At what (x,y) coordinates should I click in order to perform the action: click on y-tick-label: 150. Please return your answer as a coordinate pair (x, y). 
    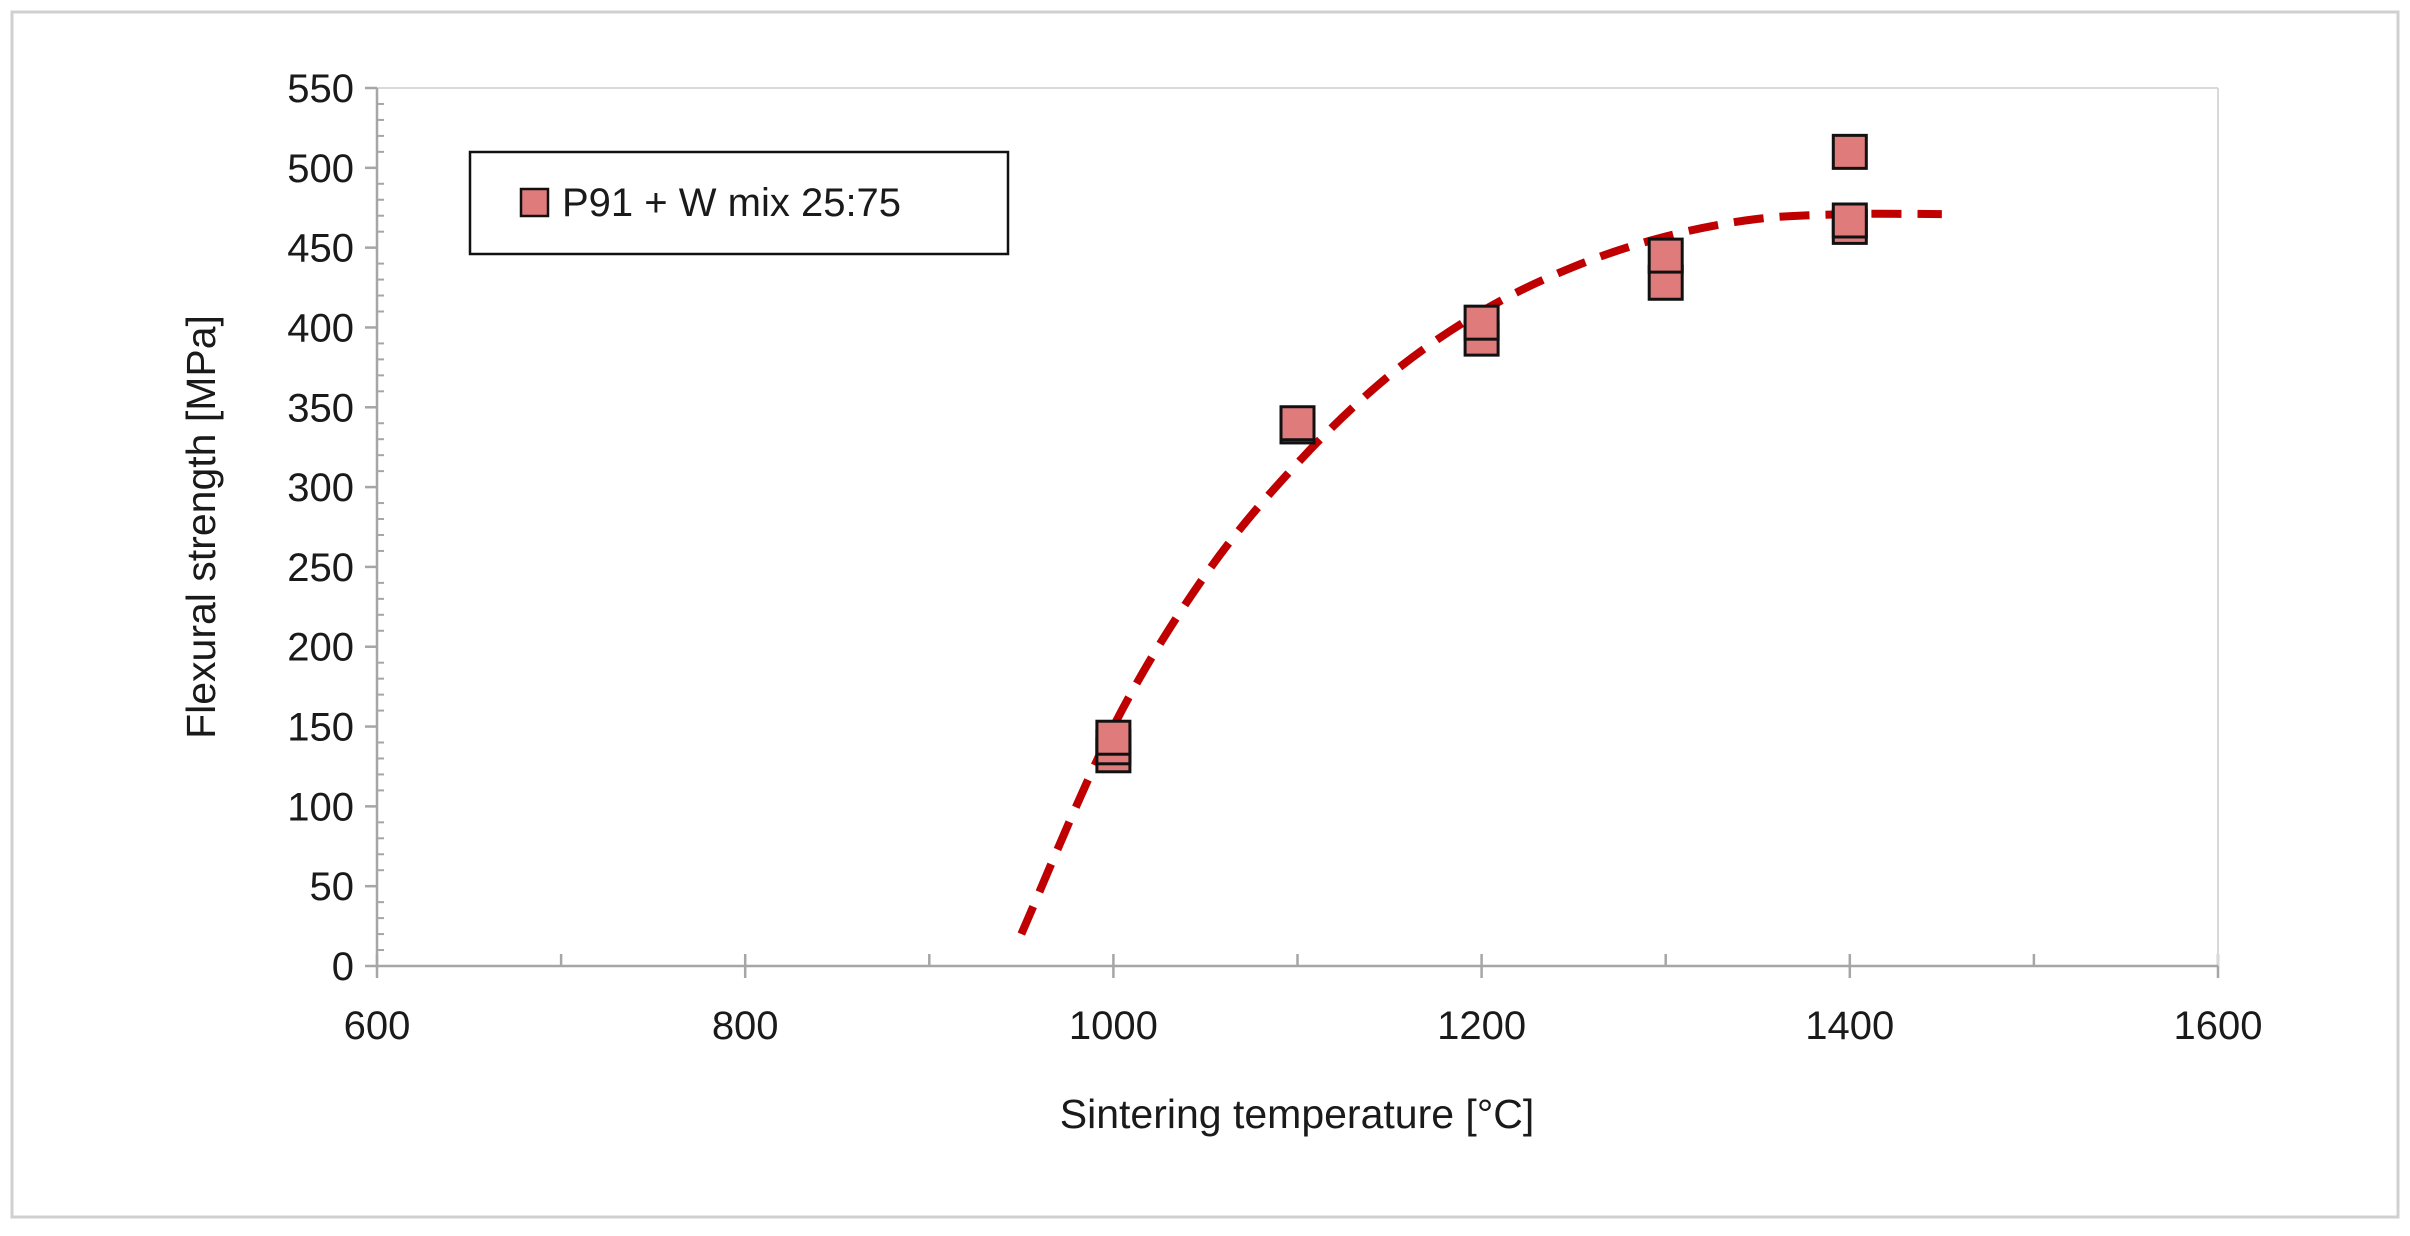
    Looking at the image, I should click on (320, 728).